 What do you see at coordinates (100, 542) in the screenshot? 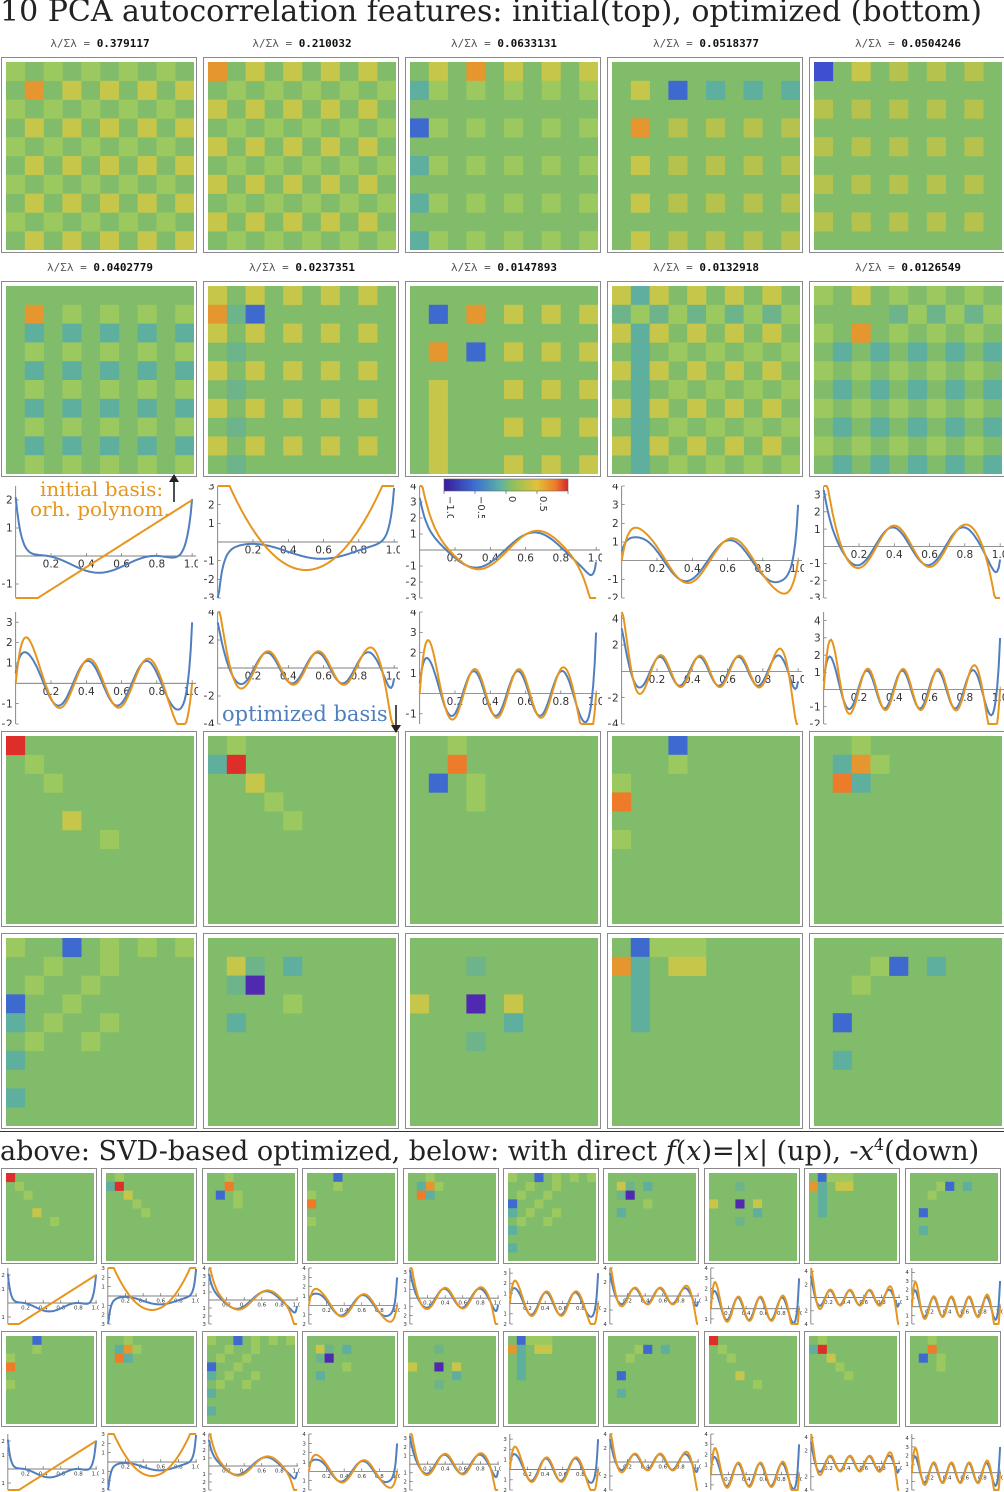
I see `basis-function-plot-1: 0.20.40.60.81.021−1` at bounding box center [100, 542].